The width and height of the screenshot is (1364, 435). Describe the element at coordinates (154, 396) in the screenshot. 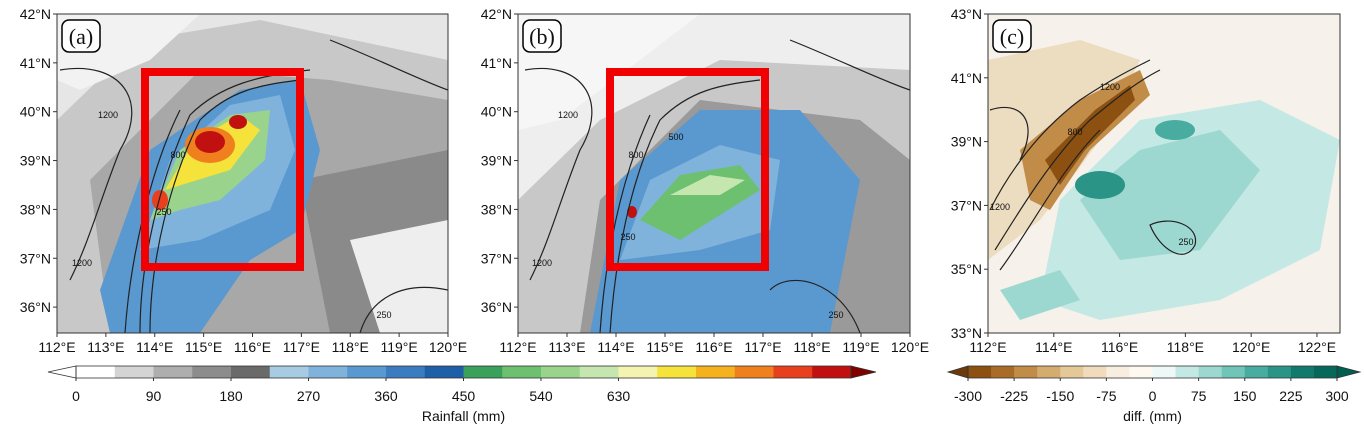

I see `colorbar-tick-label: 90` at that location.